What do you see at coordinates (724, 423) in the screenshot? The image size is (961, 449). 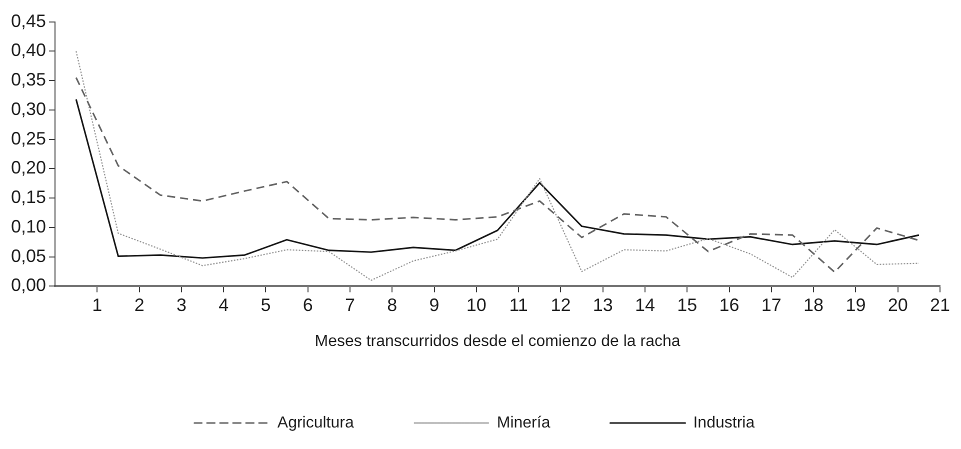 I see `legend-label: Industria` at bounding box center [724, 423].